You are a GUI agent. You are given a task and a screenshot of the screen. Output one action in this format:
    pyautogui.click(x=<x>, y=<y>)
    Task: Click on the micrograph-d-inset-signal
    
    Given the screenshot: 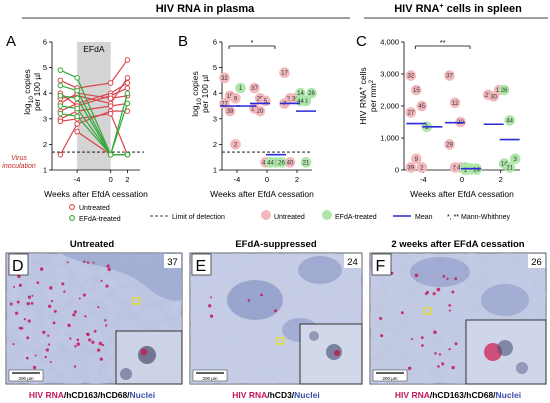 What is the action you would take?
    pyautogui.click(x=144, y=352)
    